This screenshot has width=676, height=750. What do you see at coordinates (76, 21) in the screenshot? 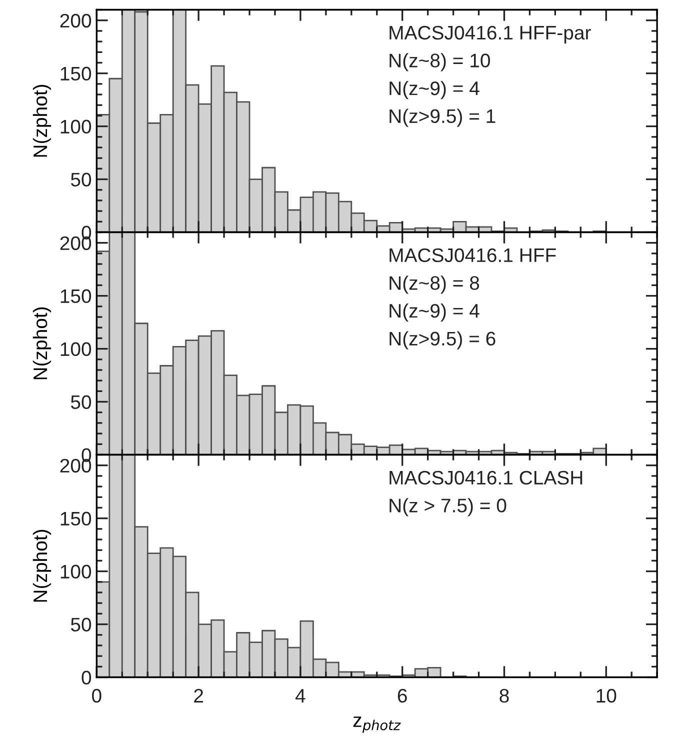
I see `y-tick-label: 200` at bounding box center [76, 21].